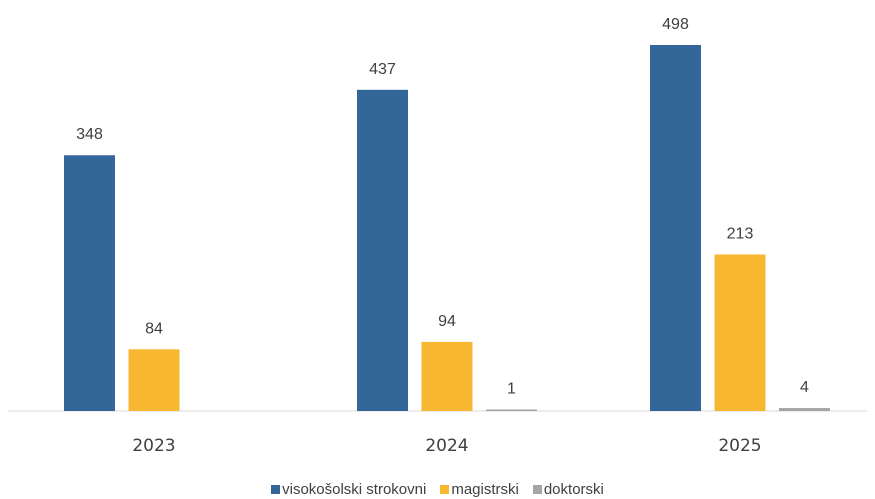 The image size is (875, 499). What do you see at coordinates (447, 321) in the screenshot?
I see `data-label-2024-1: 94` at bounding box center [447, 321].